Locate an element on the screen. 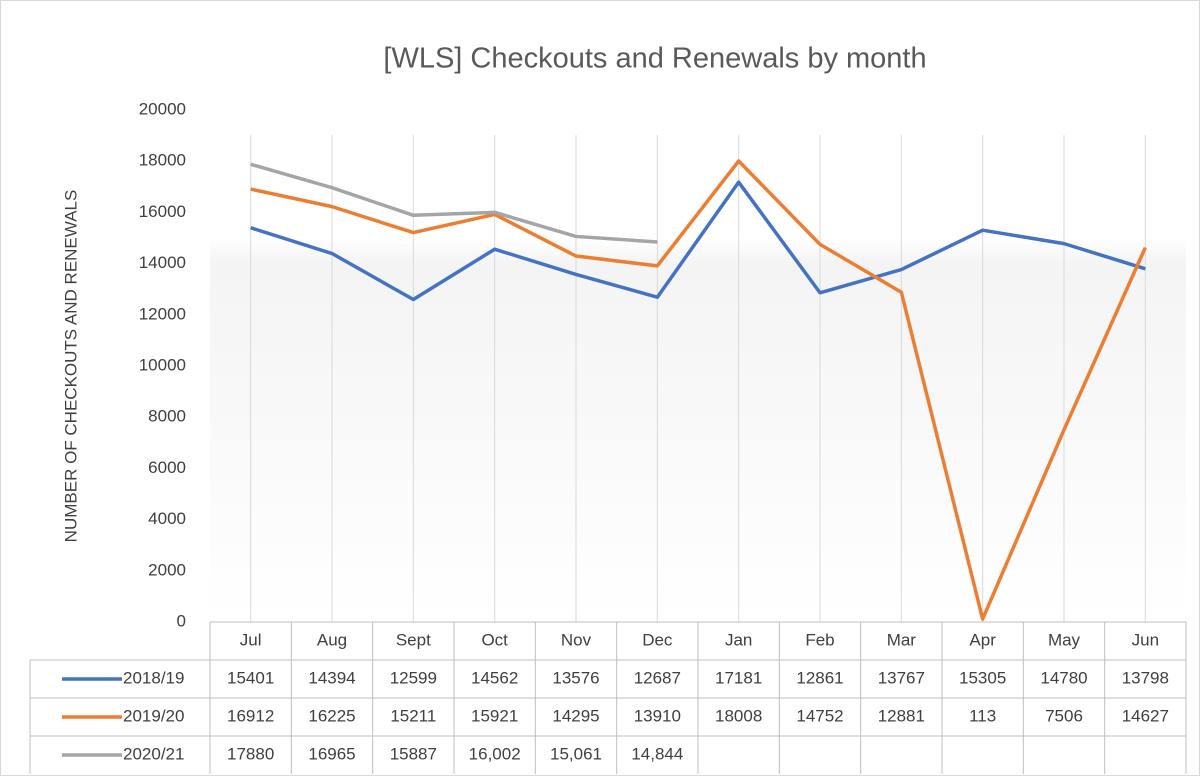  x-tick-label: Jul is located at coordinates (251, 639).